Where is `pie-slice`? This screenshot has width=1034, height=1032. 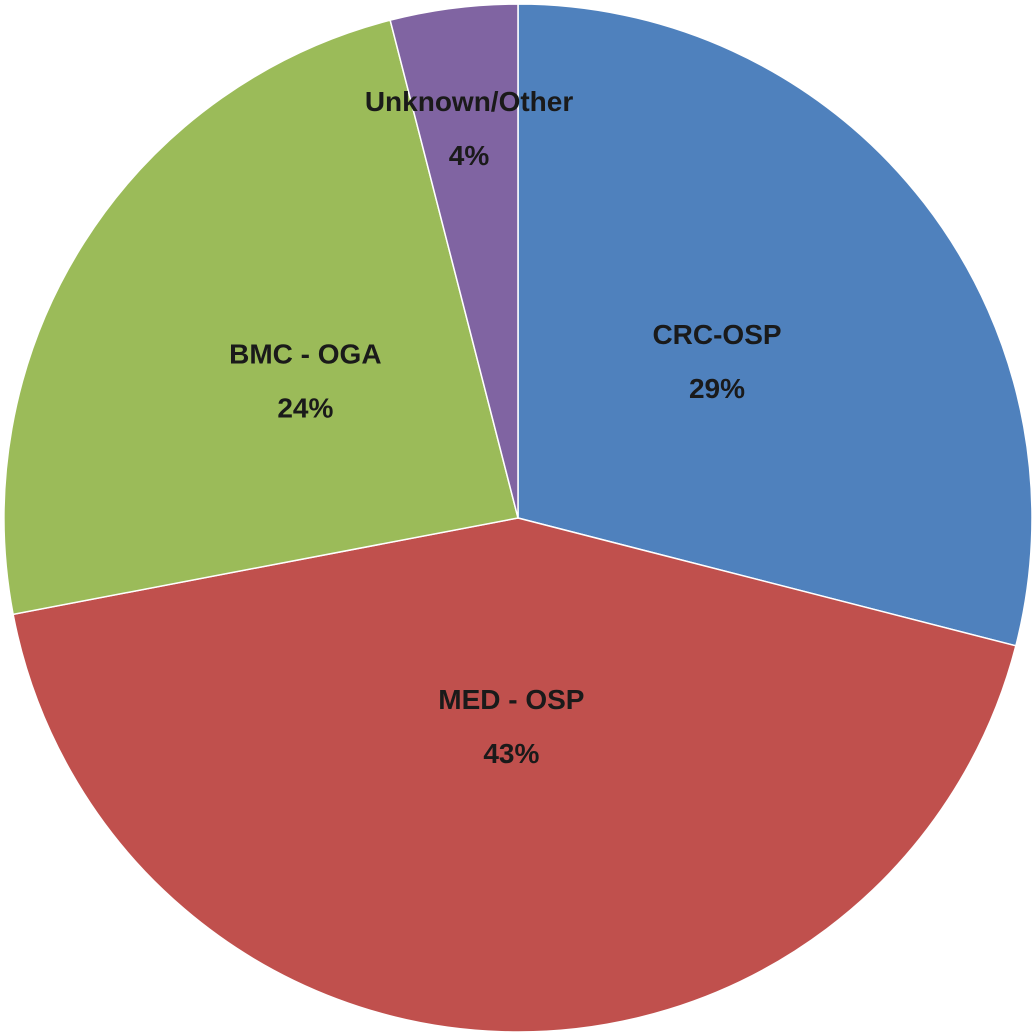
pie-slice is located at coordinates (454, 261).